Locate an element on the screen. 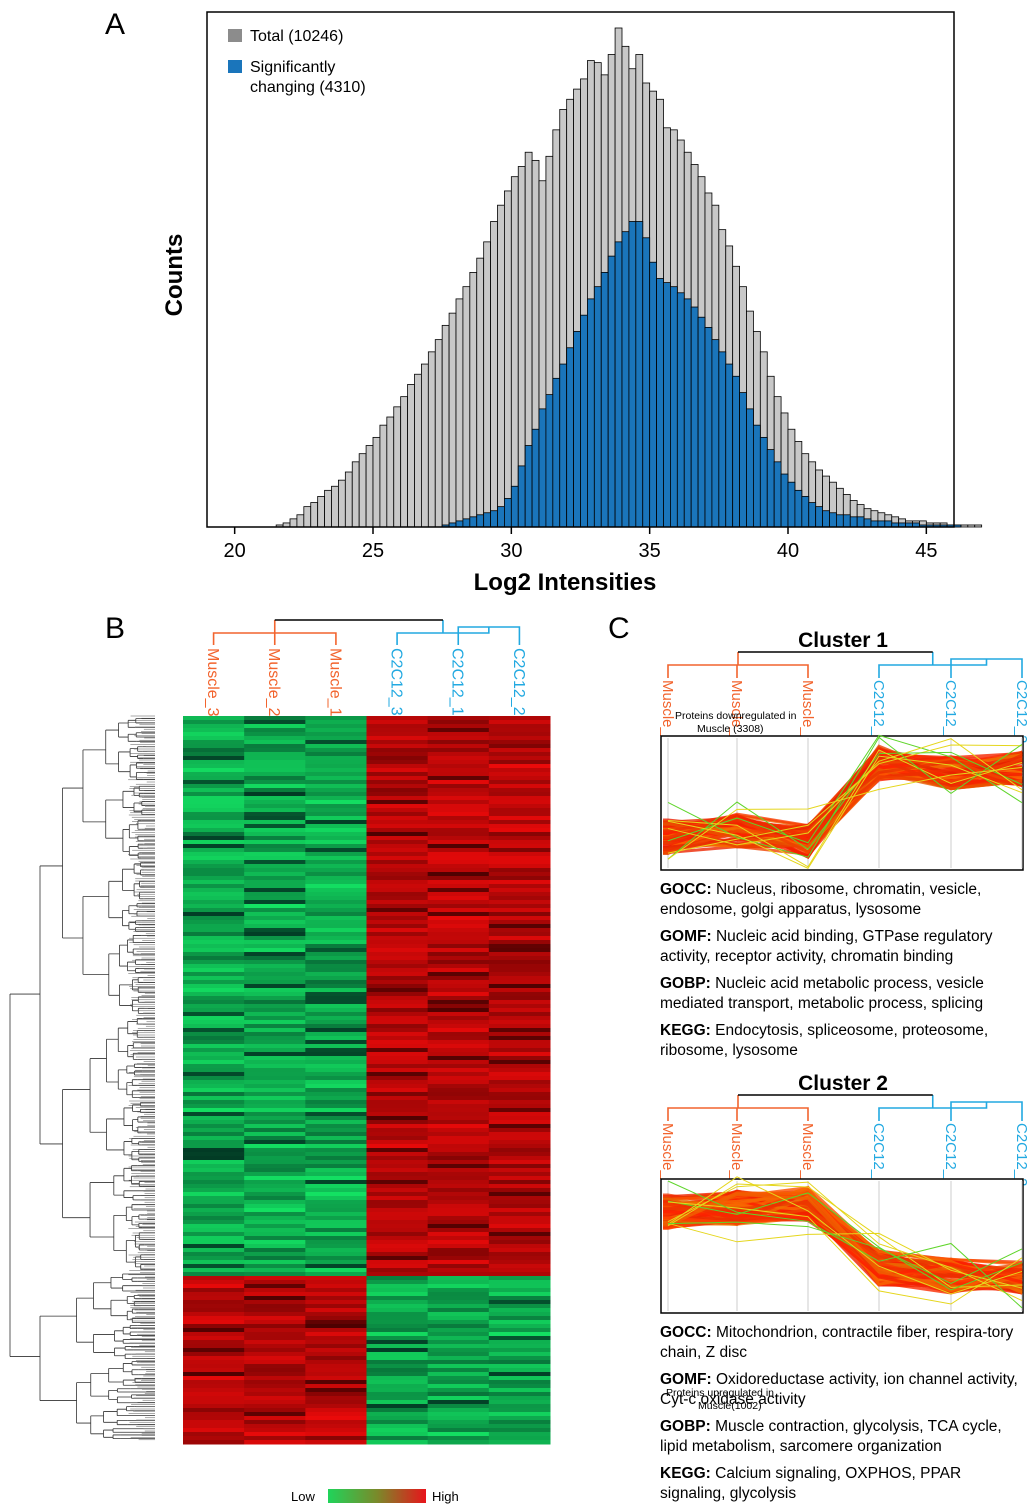 This screenshot has width=1028, height=1511. cluster2-profile-label-2: Muscle(1002) is located at coordinates (730, 1406).